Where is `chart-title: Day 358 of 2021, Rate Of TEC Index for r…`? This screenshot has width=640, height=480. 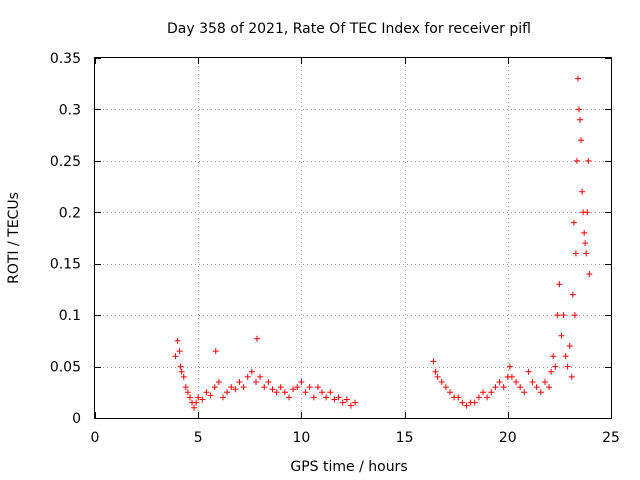 chart-title: Day 358 of 2021, Rate Of TEC Index for r… is located at coordinates (349, 29).